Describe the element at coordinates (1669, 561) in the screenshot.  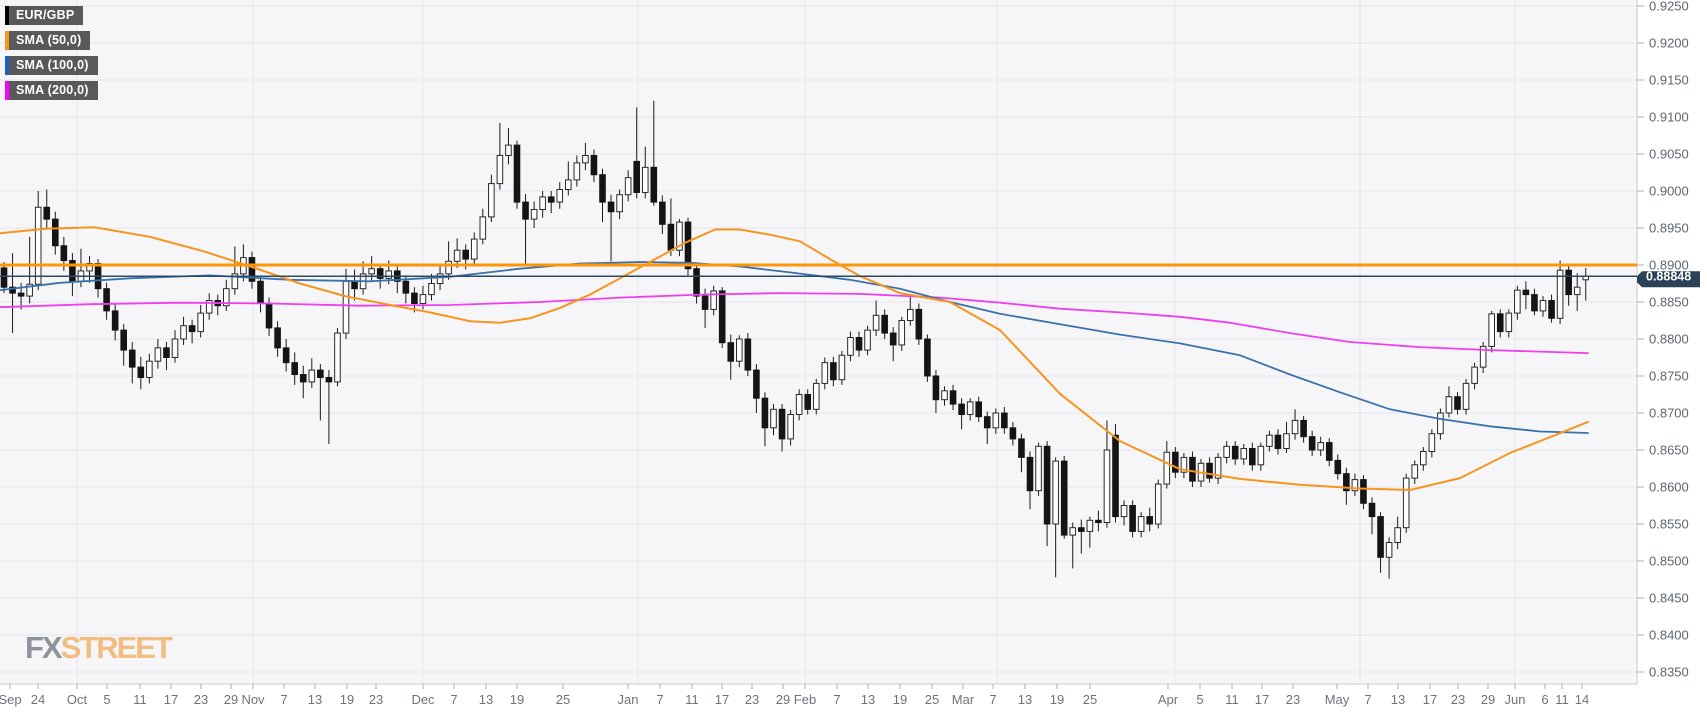
I see `price-axis-label: 0.8500` at that location.